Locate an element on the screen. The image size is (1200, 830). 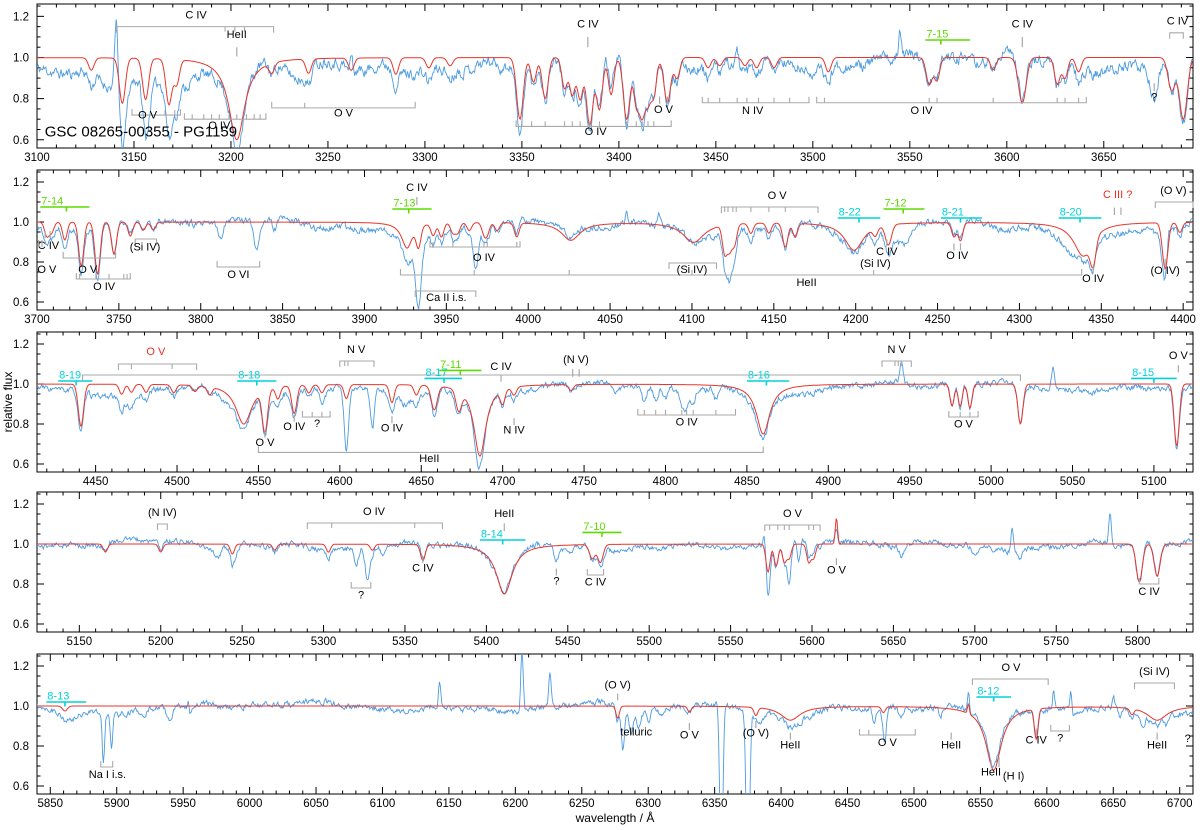
x-tick-label: 3800 is located at coordinates (201, 320).